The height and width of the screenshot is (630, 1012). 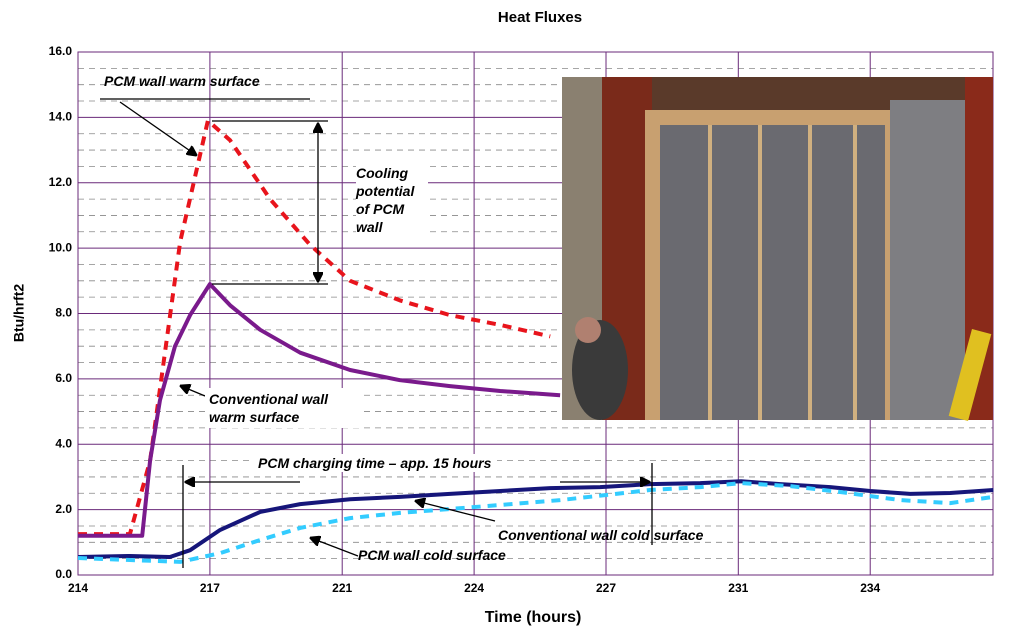 I want to click on x-tick-label: 217, so click(x=210, y=588).